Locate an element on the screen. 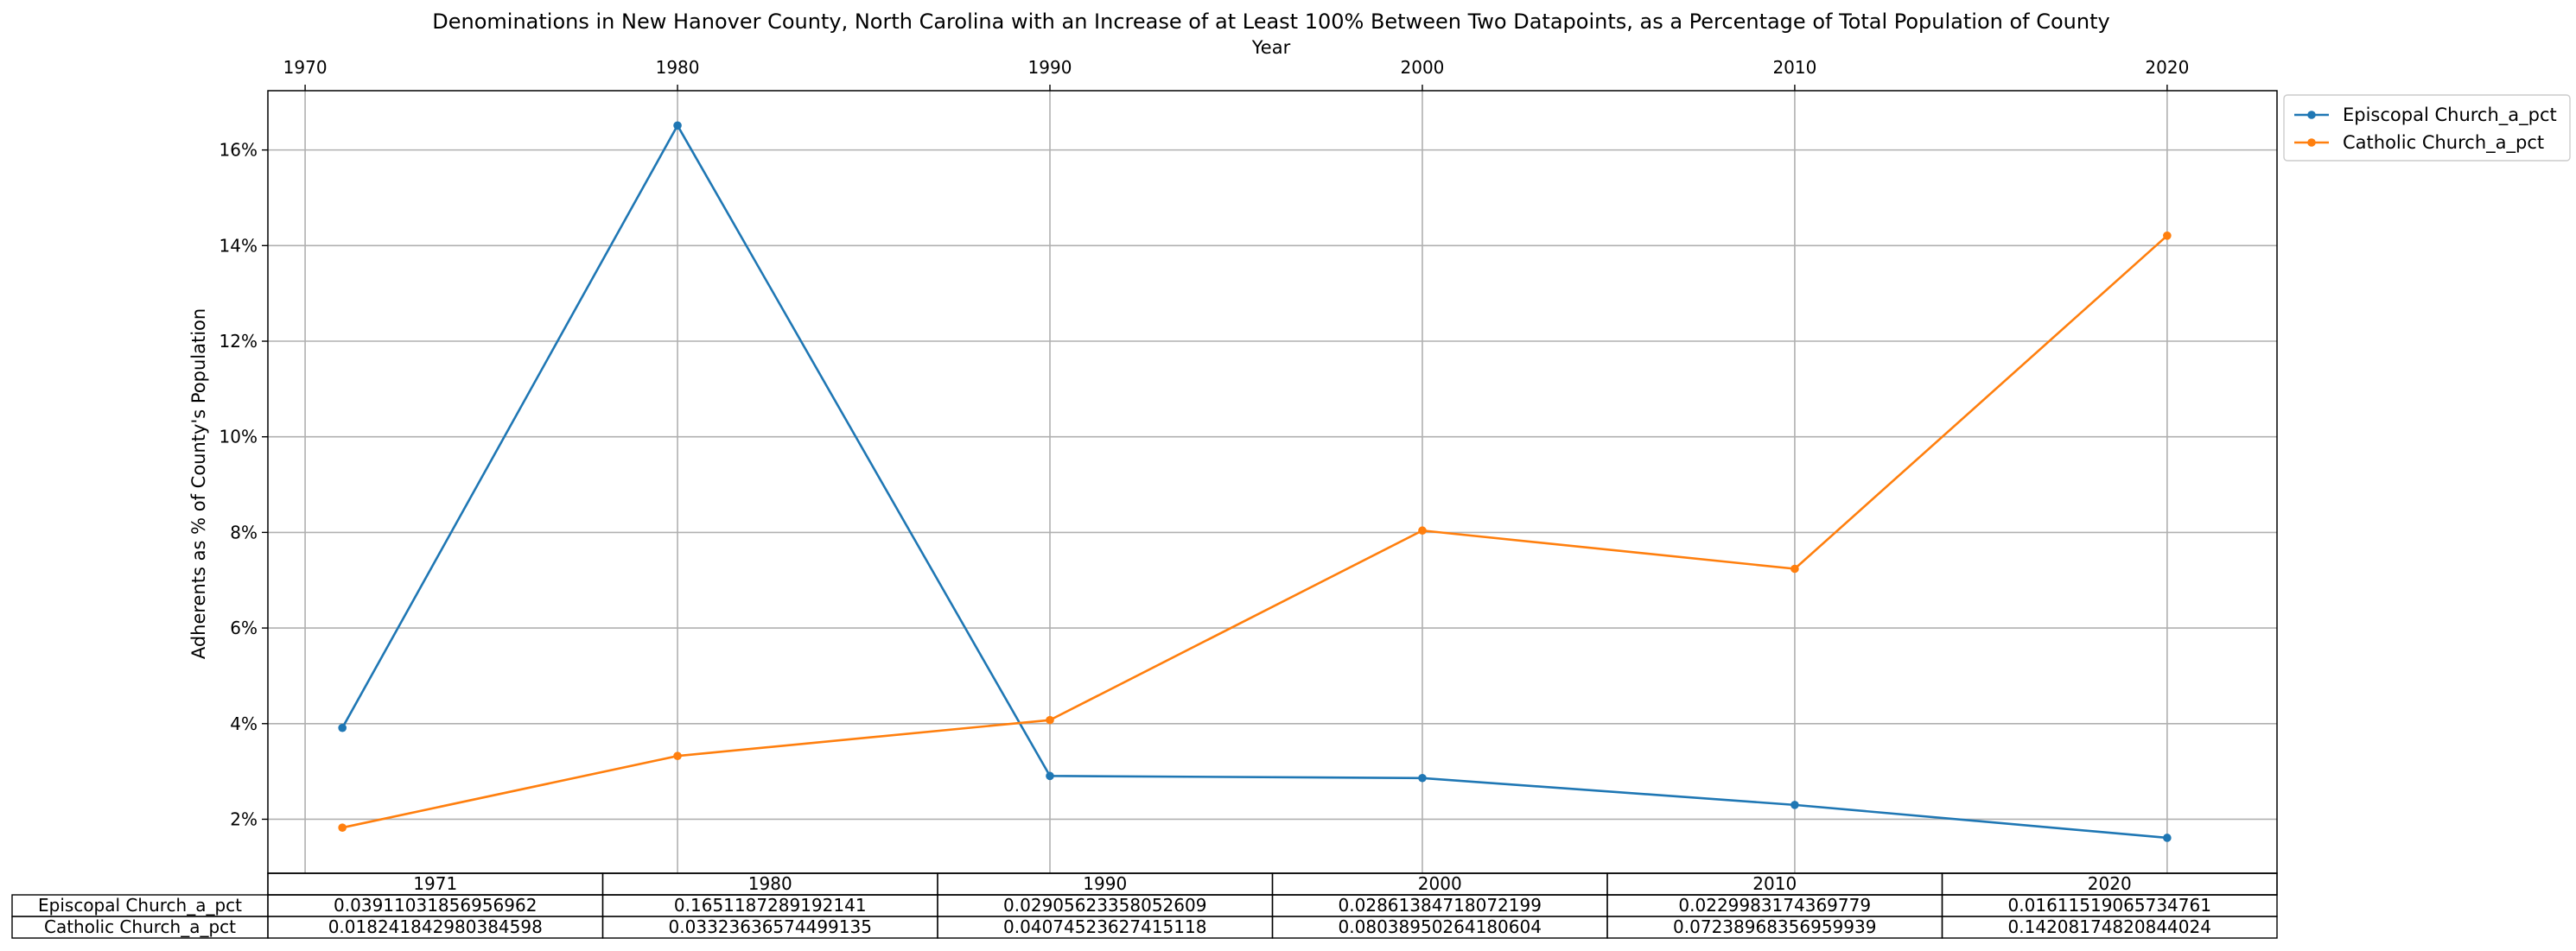 The width and height of the screenshot is (2576, 951). table-cell-value: 0.1651187289192141 is located at coordinates (771, 905).